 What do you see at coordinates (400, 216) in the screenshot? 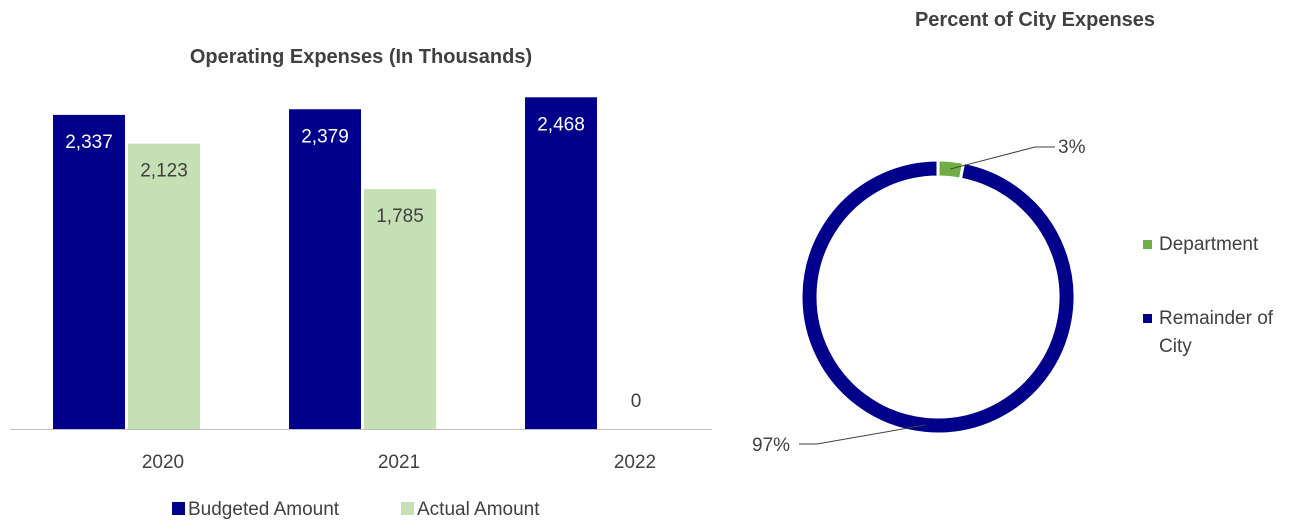
I see `bar-data-label: 1,785` at bounding box center [400, 216].